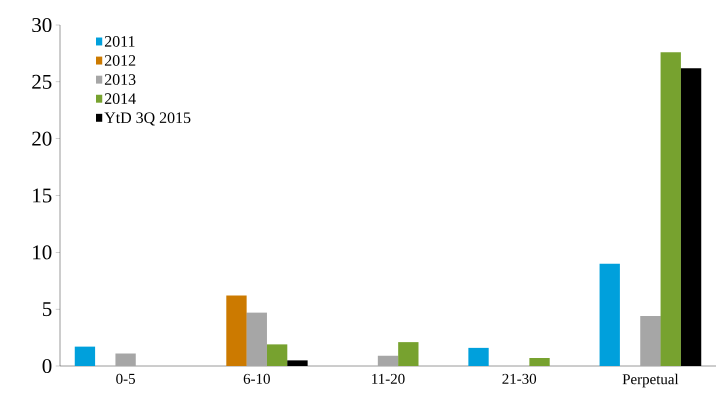 This screenshot has height=401, width=716. What do you see at coordinates (120, 79) in the screenshot?
I see `legend-label: 2013` at bounding box center [120, 79].